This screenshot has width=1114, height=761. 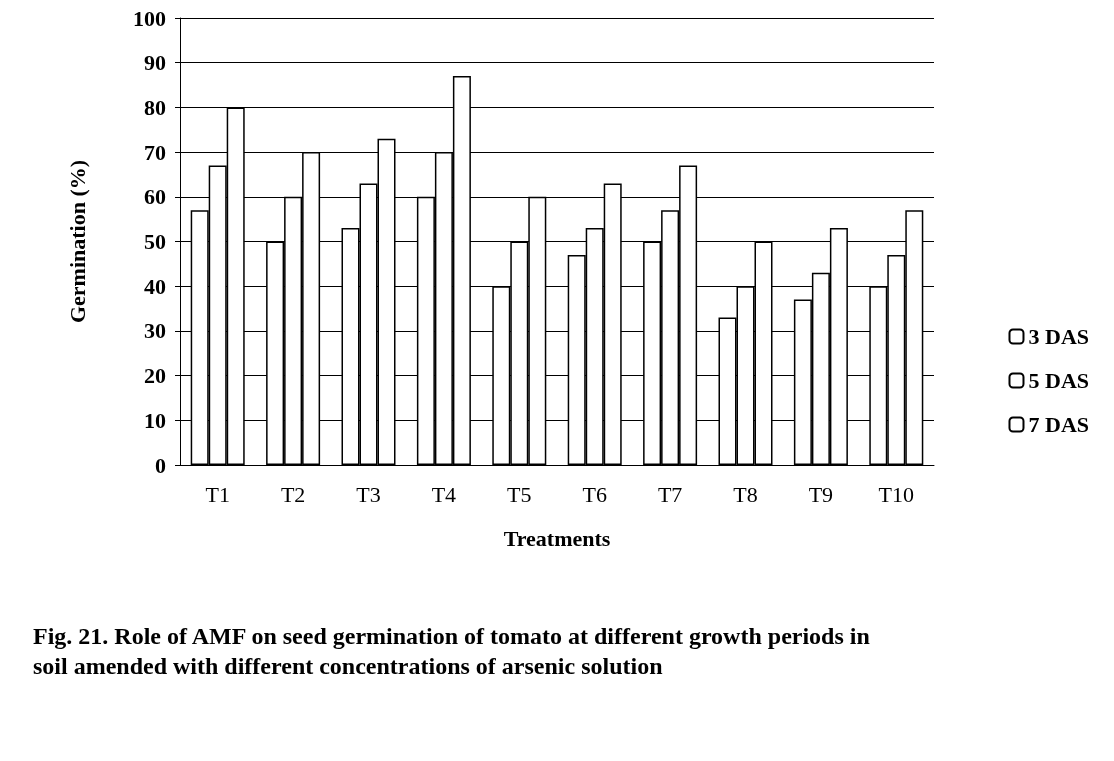 What do you see at coordinates (557, 538) in the screenshot?
I see `x-axis-title: Treatments` at bounding box center [557, 538].